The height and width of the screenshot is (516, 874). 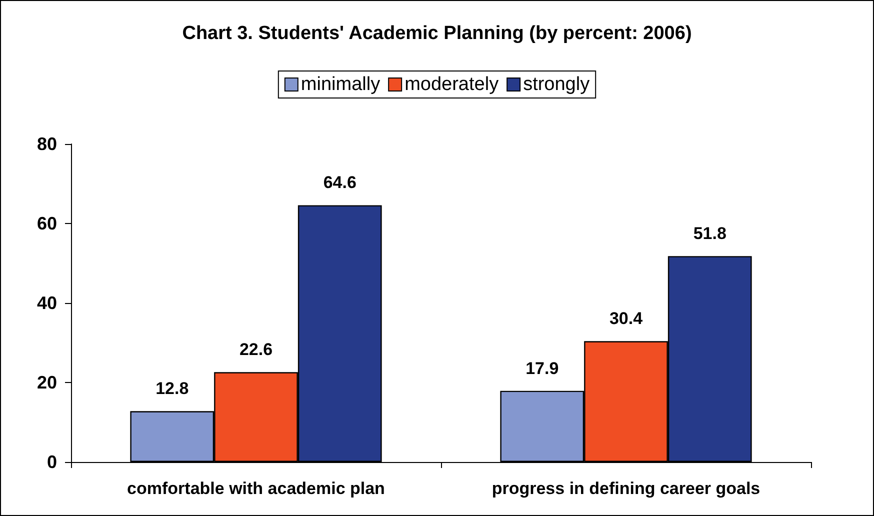 What do you see at coordinates (437, 33) in the screenshot?
I see `chart-title: Chart 3. Students' Academic Planning (by percent: 2006)` at bounding box center [437, 33].